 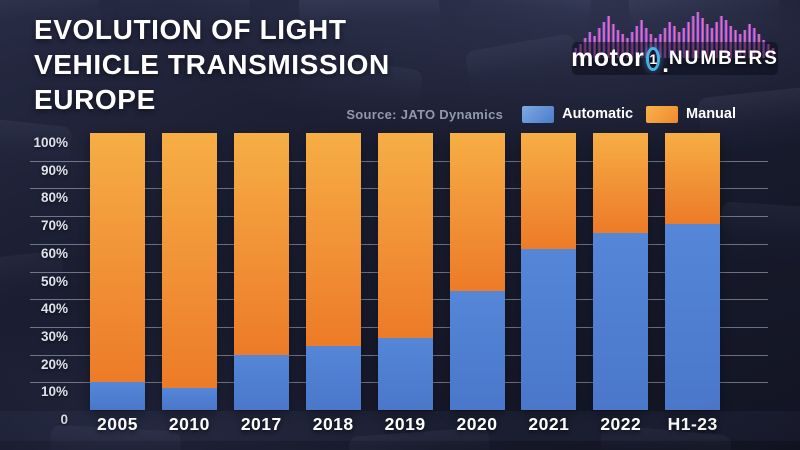 I want to click on bar-2021-automatic-segment, so click(x=549, y=329).